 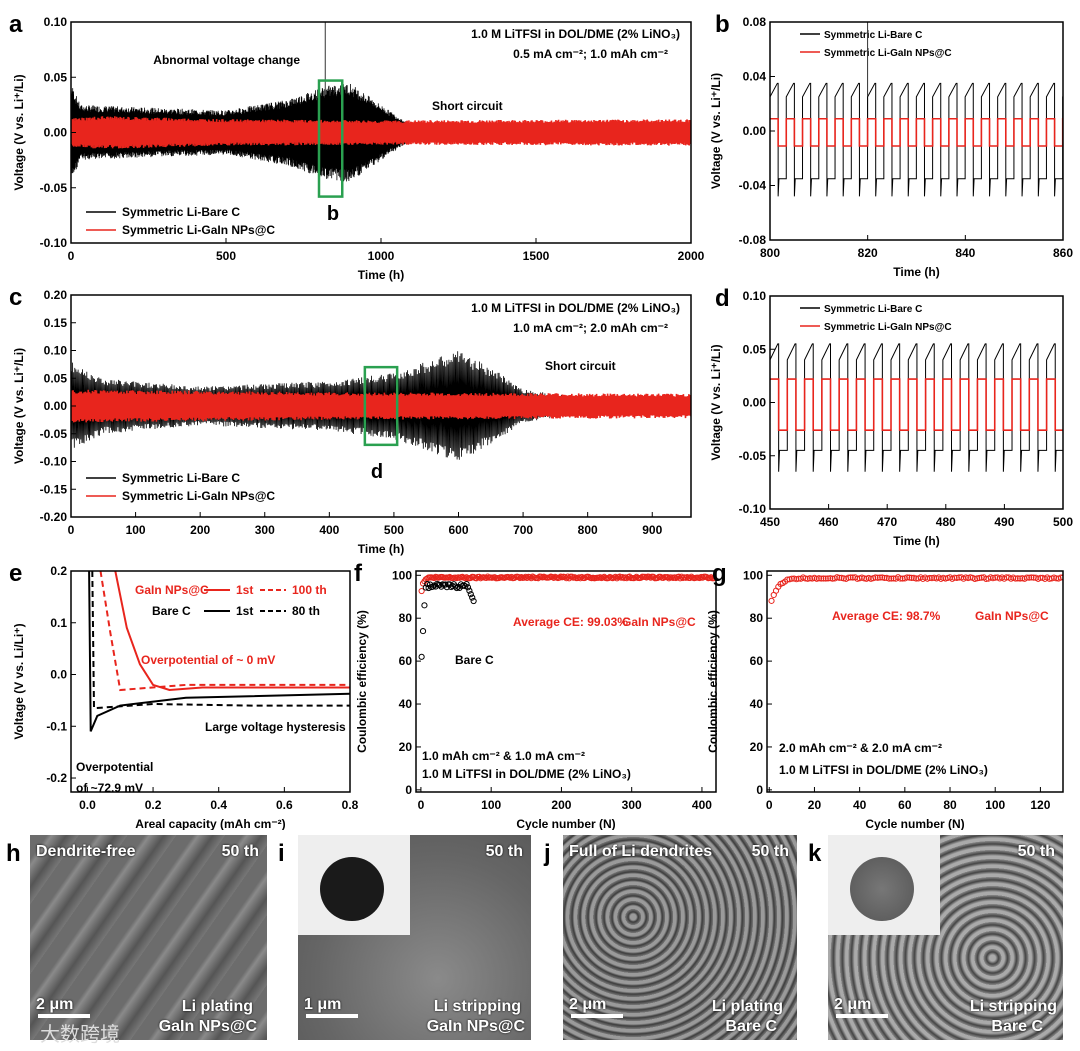 I want to click on panel-letter: c, so click(x=15, y=297).